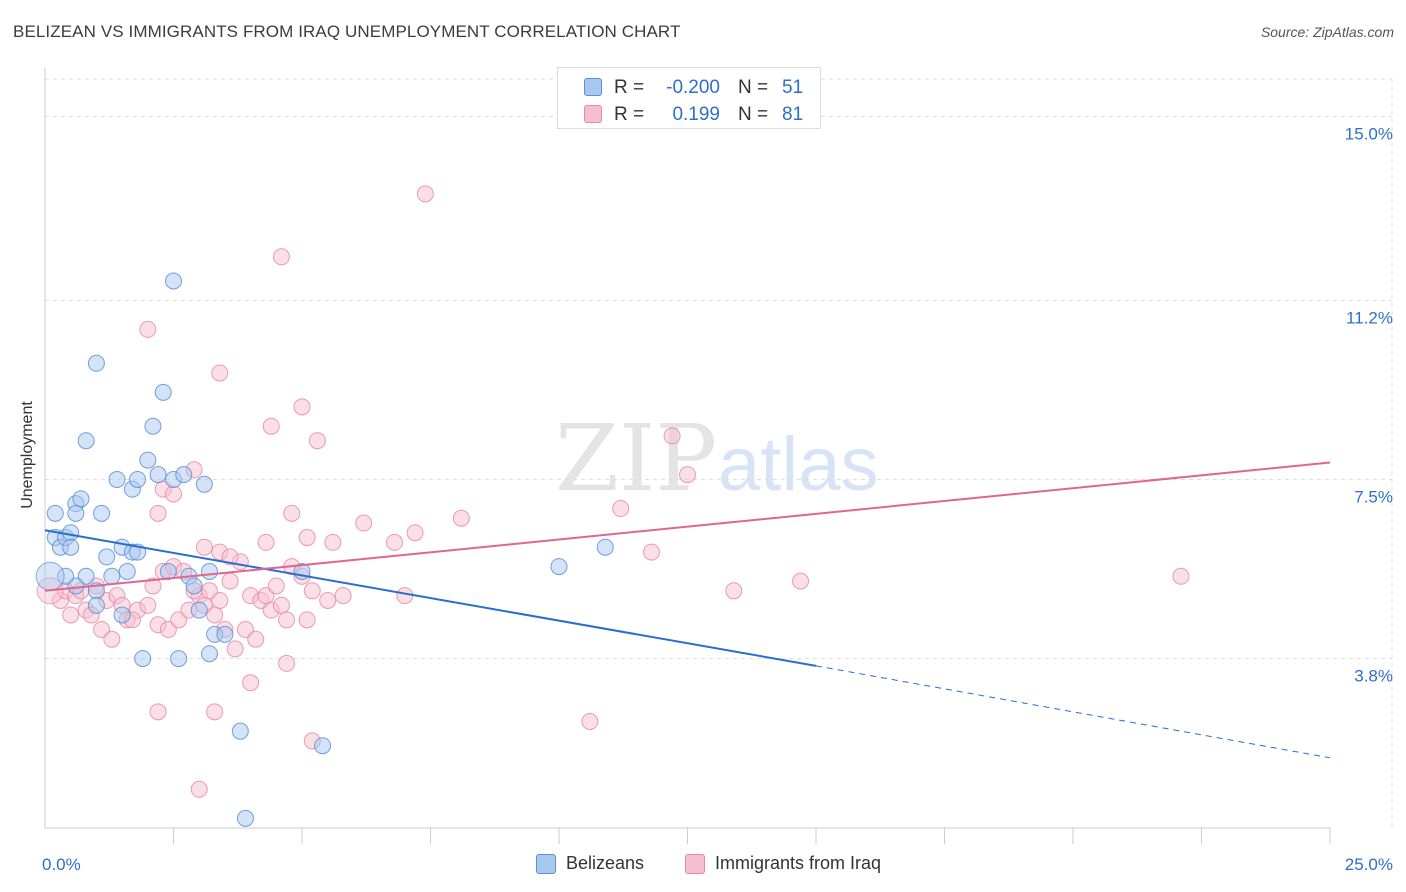 The height and width of the screenshot is (892, 1406). What do you see at coordinates (1373, 676) in the screenshot?
I see `y-tick-label: 3.8%` at bounding box center [1373, 676].